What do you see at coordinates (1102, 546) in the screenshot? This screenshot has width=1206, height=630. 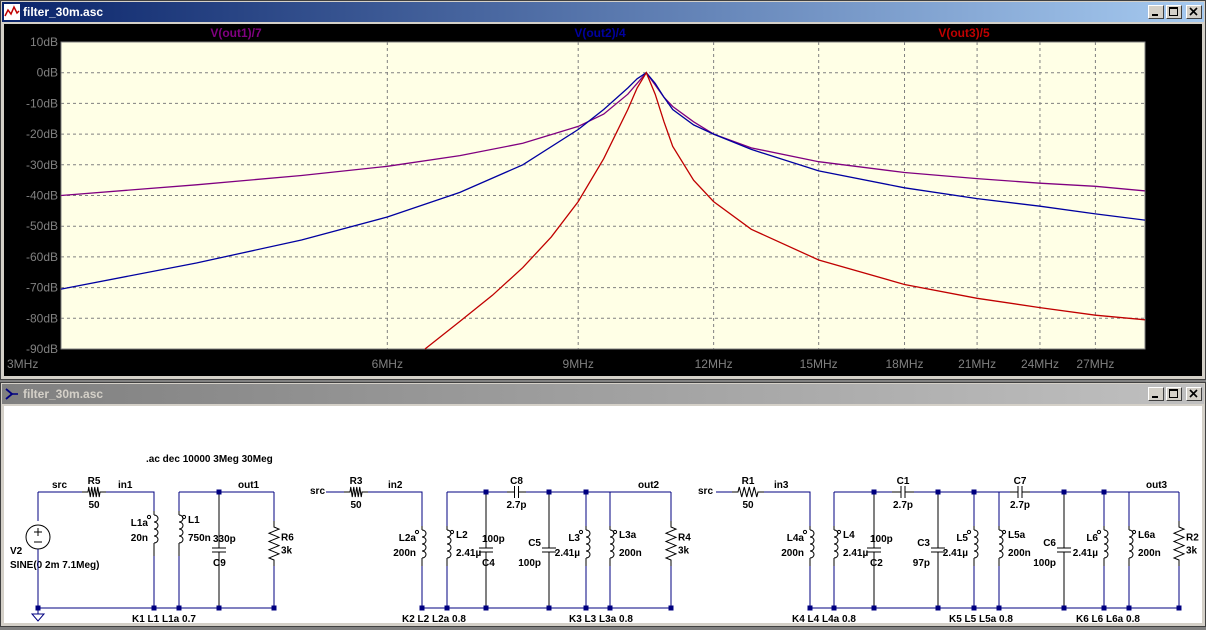 I see `inductor-l6` at bounding box center [1102, 546].